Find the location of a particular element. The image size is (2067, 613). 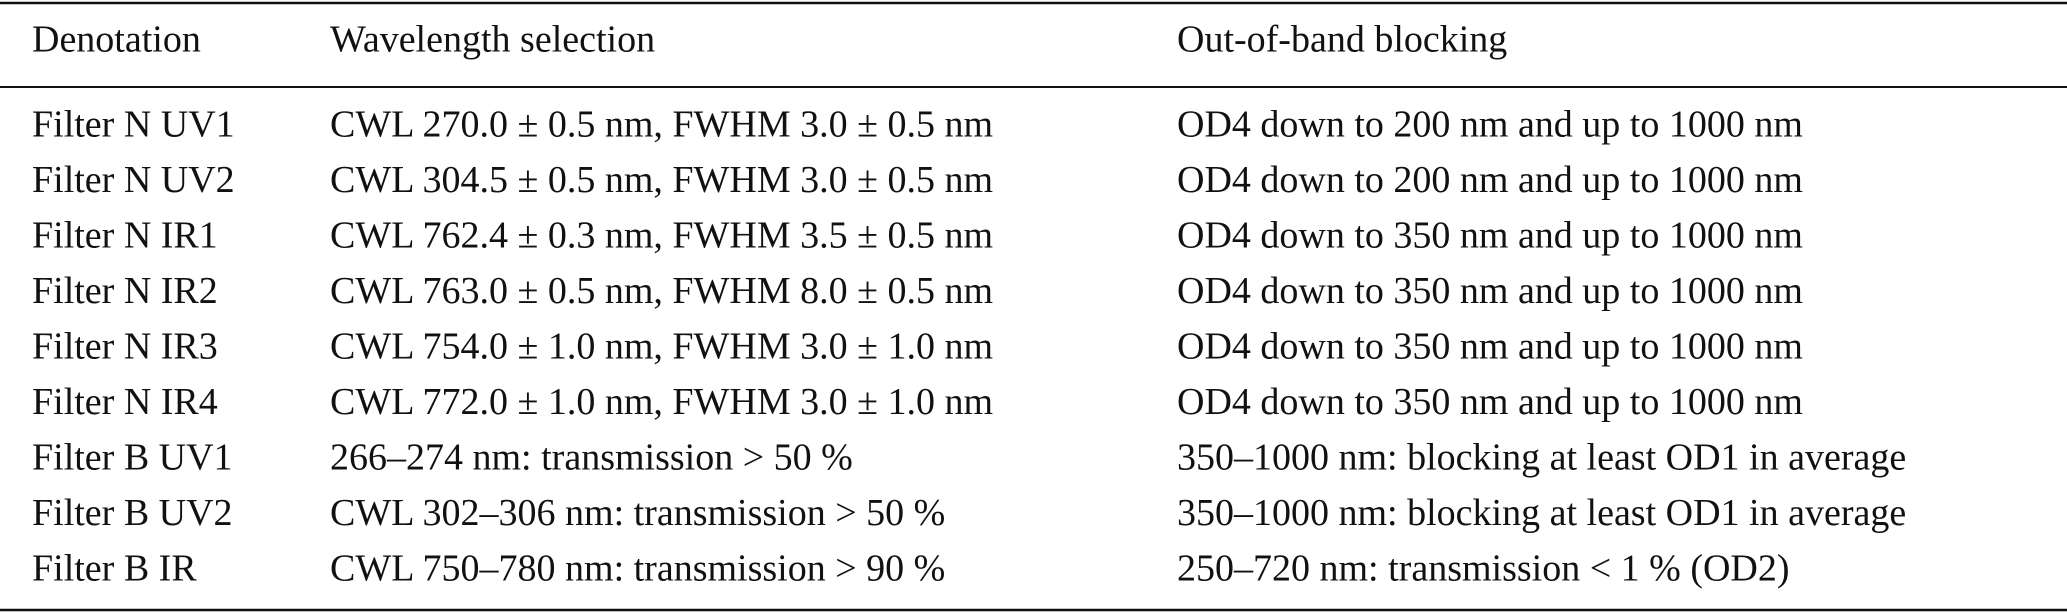

cell: Filter N IR4 is located at coordinates (125, 402).